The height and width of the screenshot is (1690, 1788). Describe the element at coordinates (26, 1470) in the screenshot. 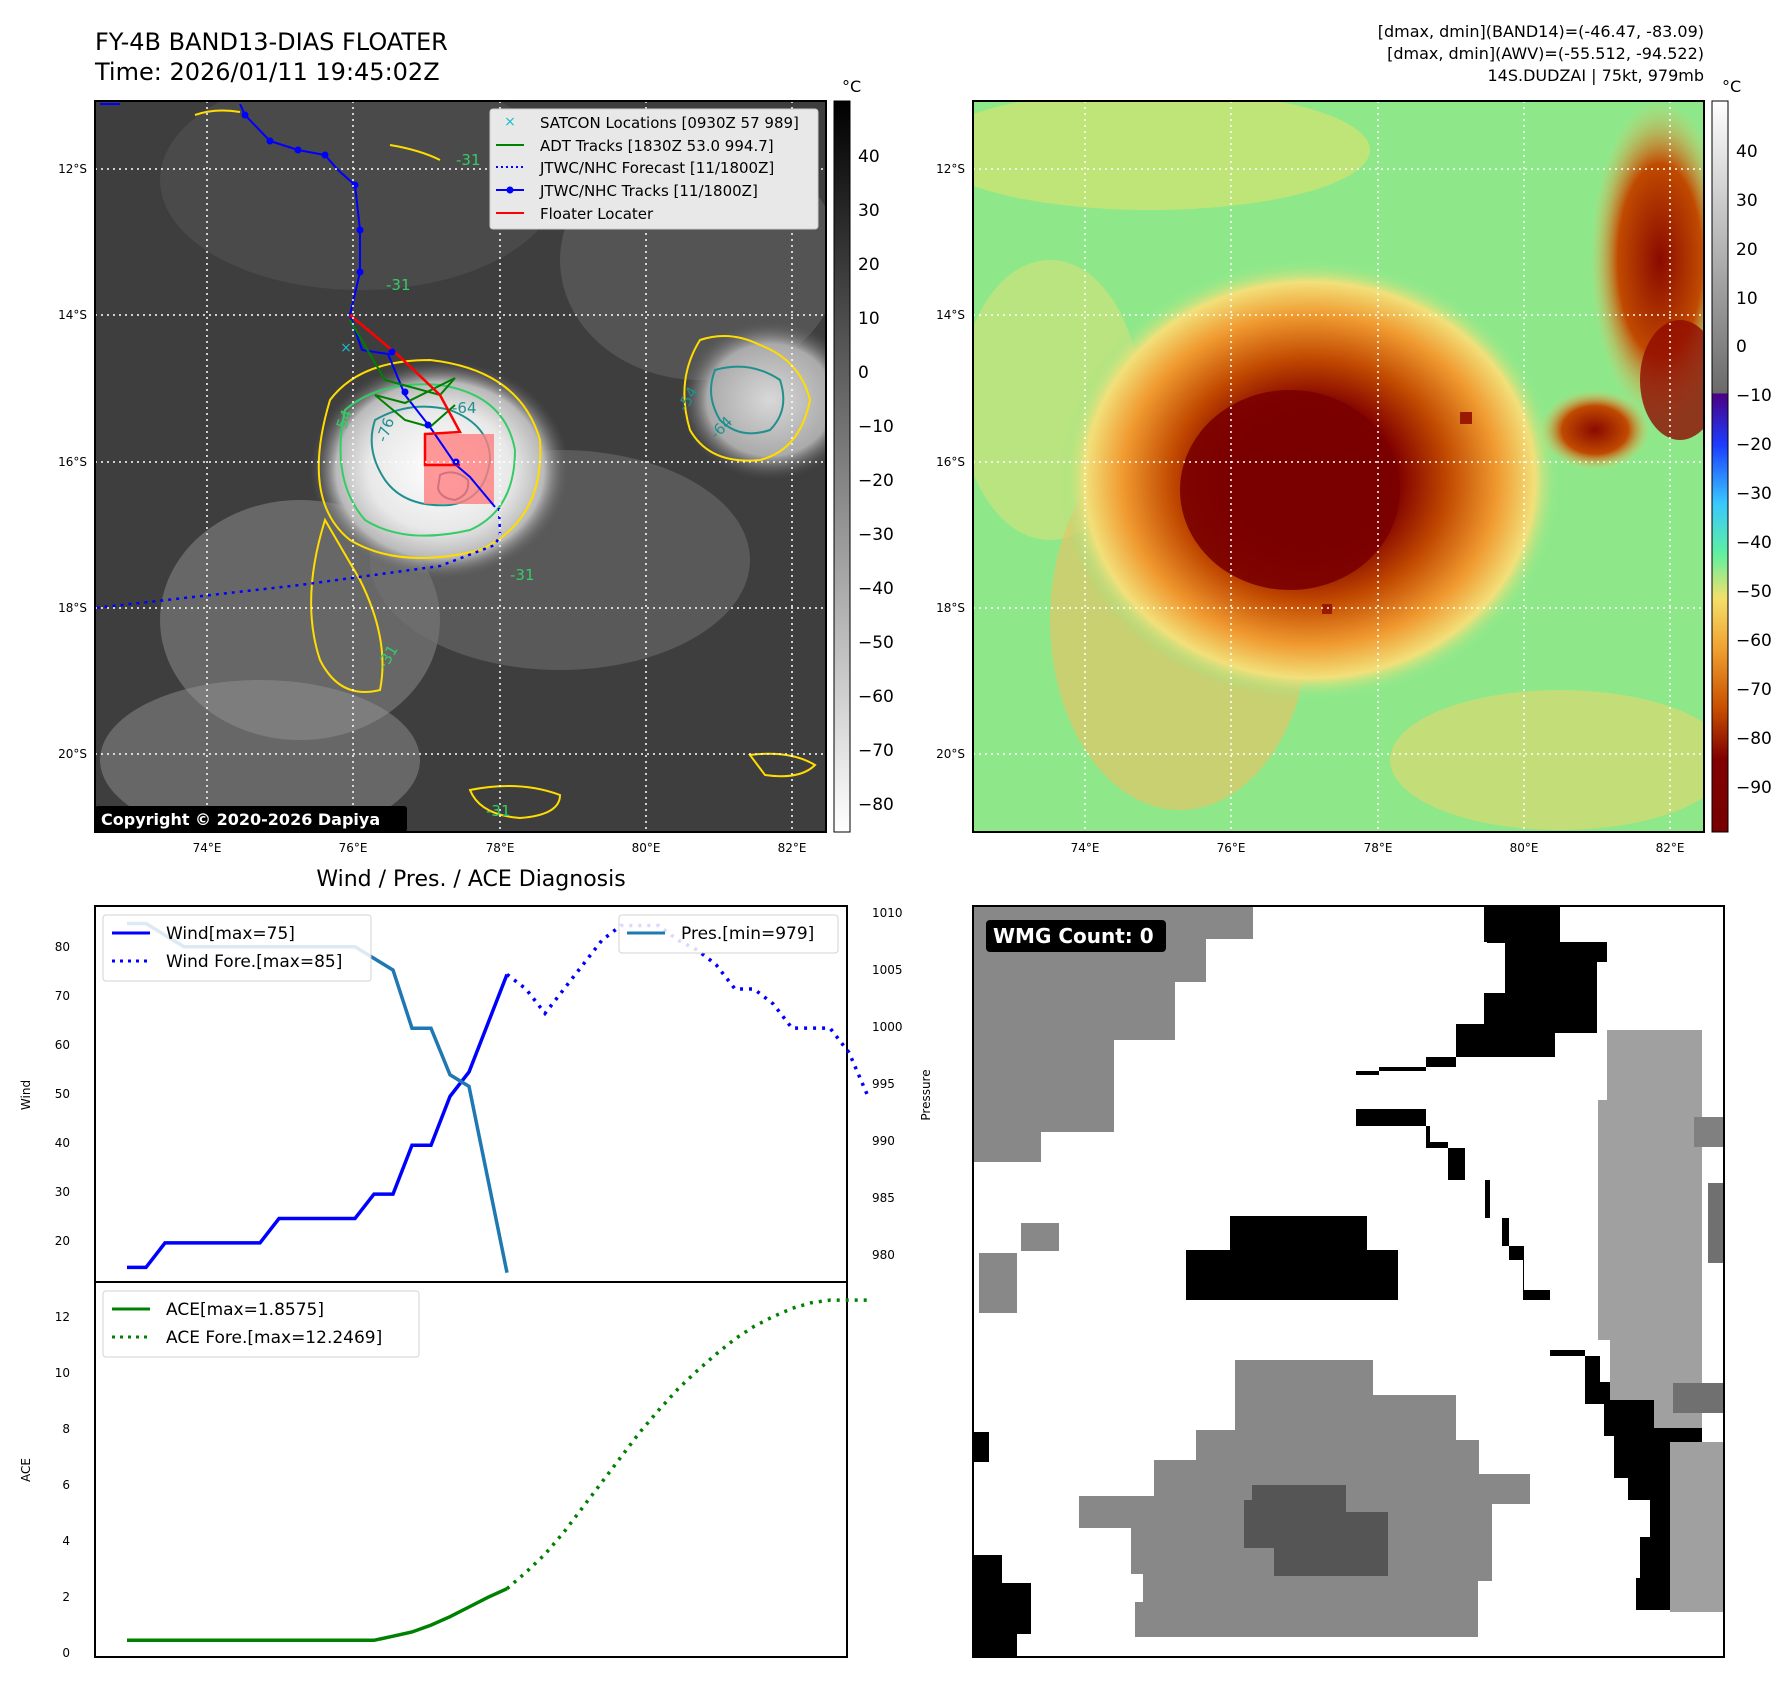

I see `ace-axis-label: ACE` at that location.